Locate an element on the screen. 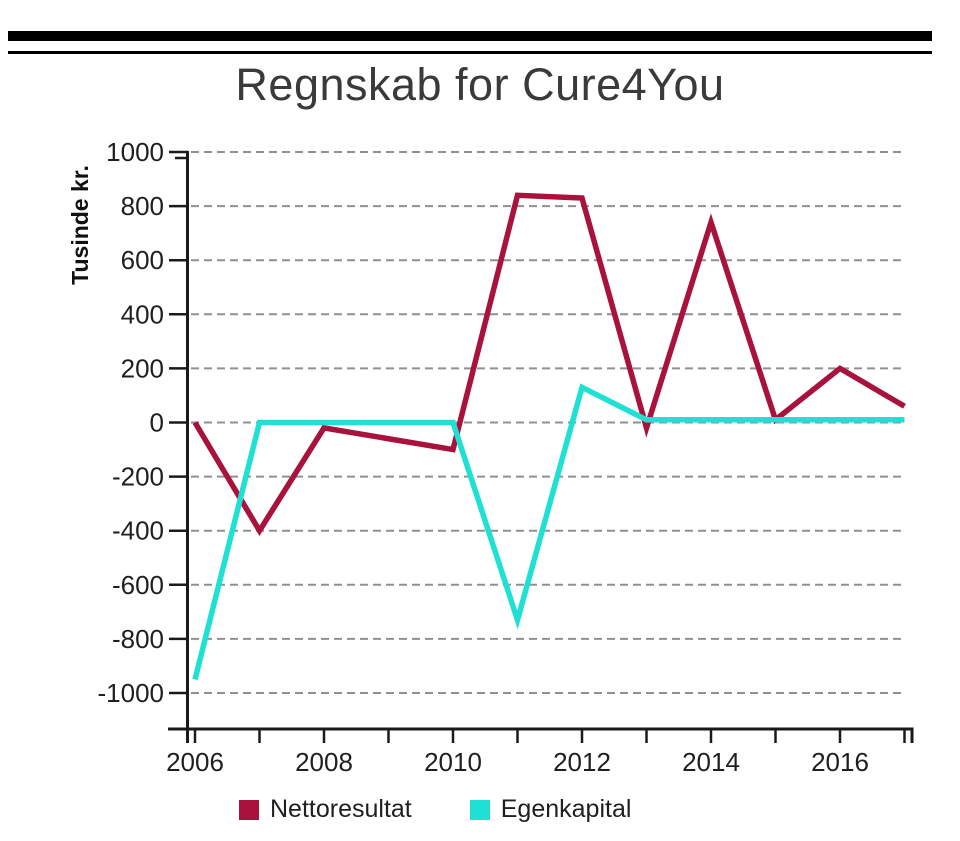  y-axis-tick-label: 0 is located at coordinates (157, 423).